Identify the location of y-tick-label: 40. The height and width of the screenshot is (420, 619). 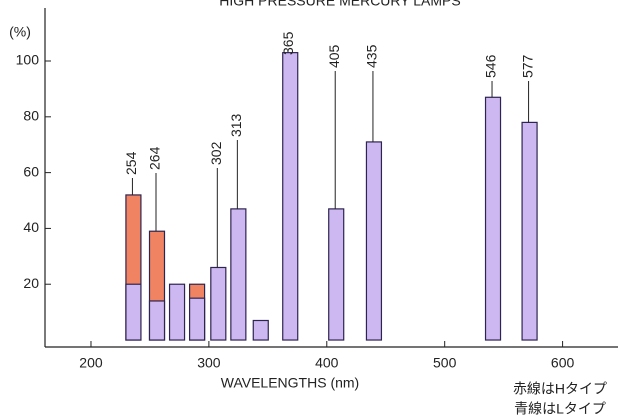
(31, 227).